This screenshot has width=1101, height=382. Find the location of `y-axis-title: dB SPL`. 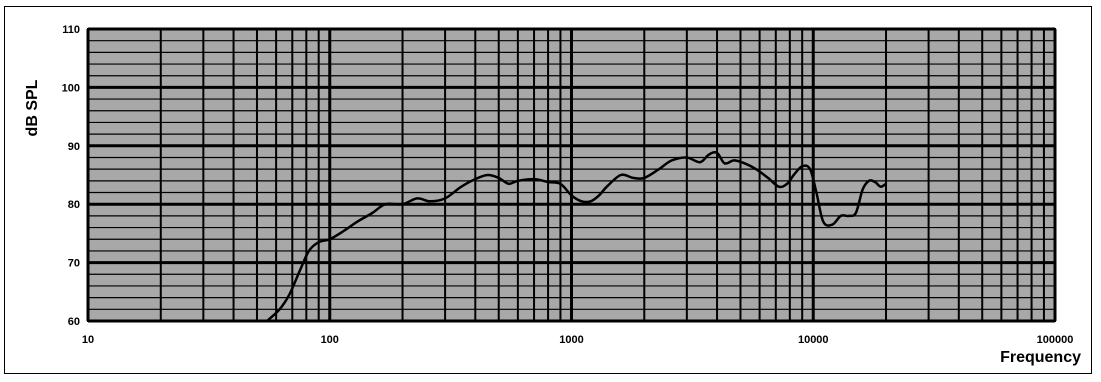

y-axis-title: dB SPL is located at coordinates (32, 107).